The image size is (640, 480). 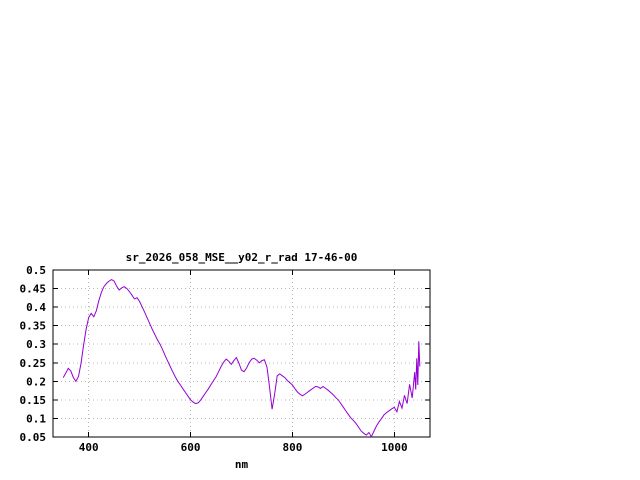 I want to click on y-tick-label: 0.1, so click(x=36, y=418).